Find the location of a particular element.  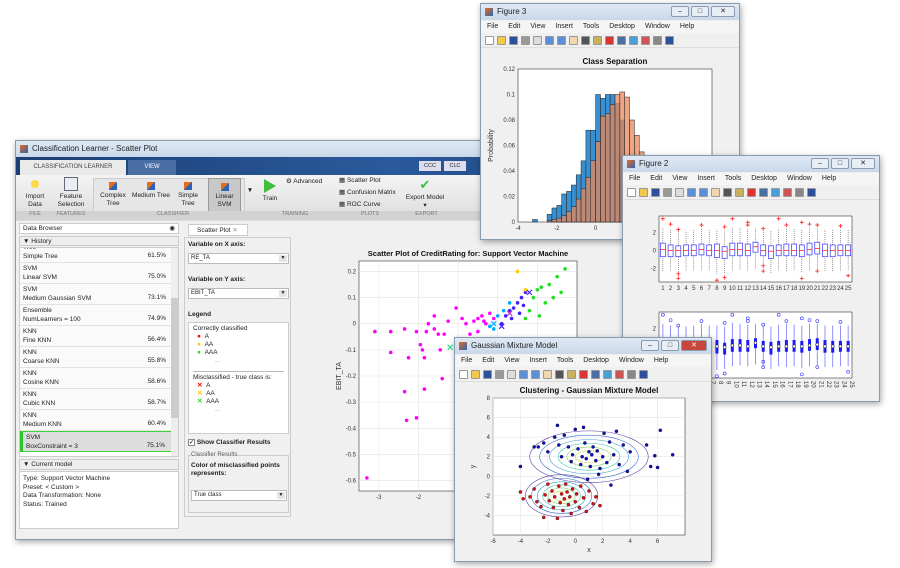

history-item: Tree Simple Tree 61.5% is located at coordinates (96, 255).